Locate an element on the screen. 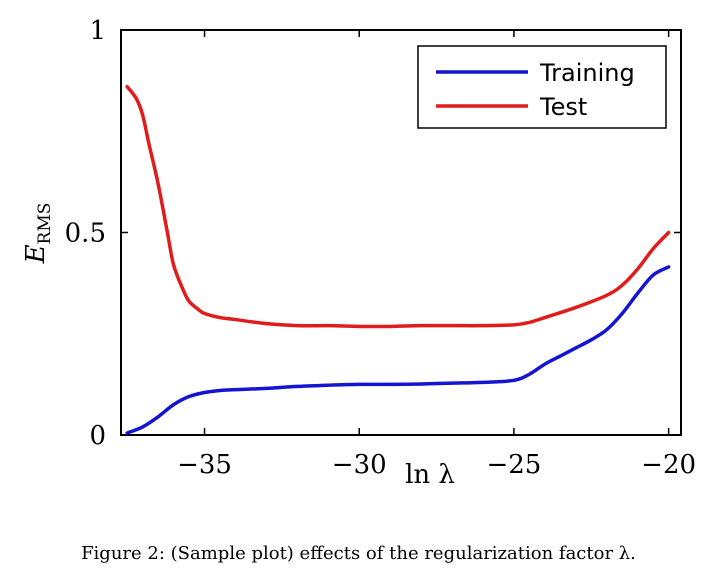  legend-label-training: Training is located at coordinates (587, 73).